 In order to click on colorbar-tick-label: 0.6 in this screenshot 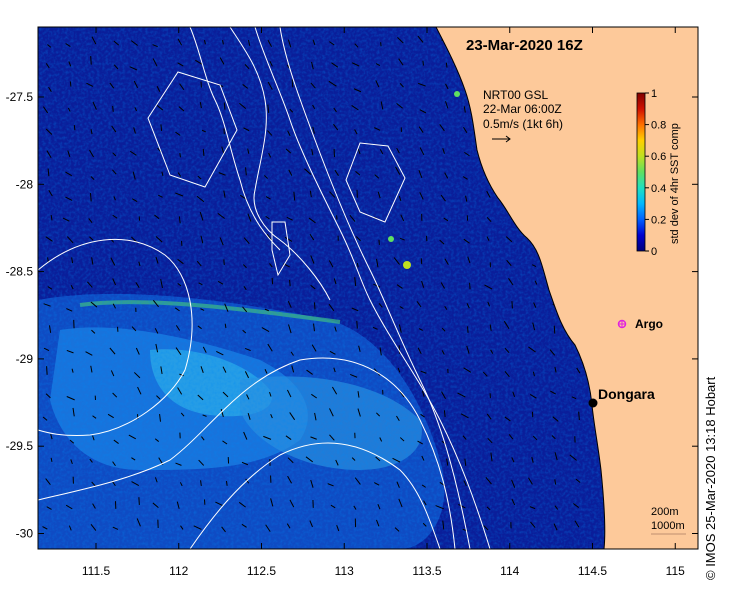, I will do `click(658, 157)`.